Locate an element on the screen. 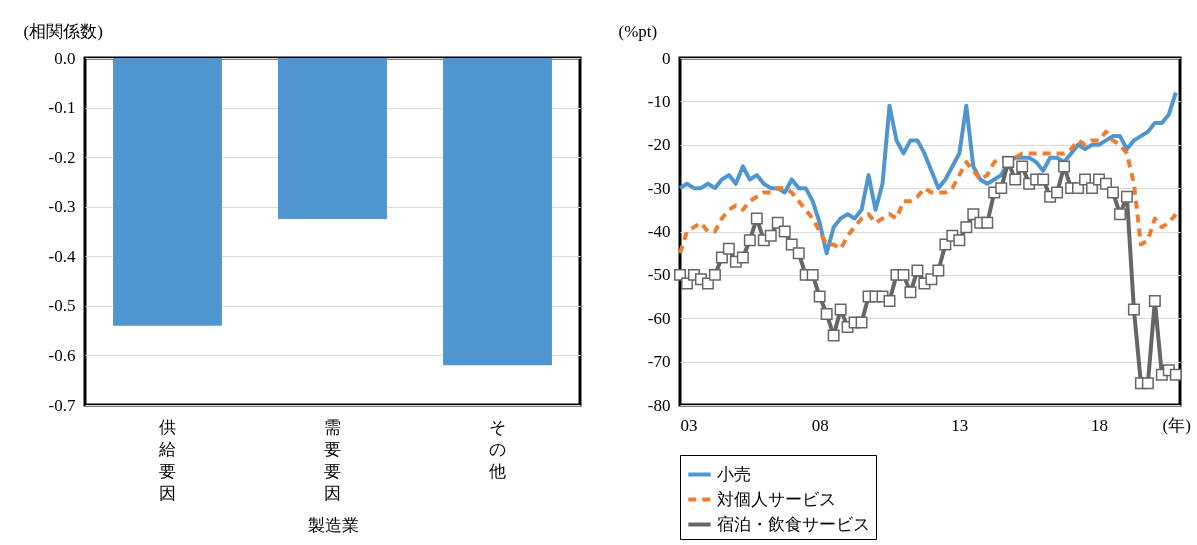 The image size is (1197, 545). y-tick-label: -70 is located at coordinates (659, 362).